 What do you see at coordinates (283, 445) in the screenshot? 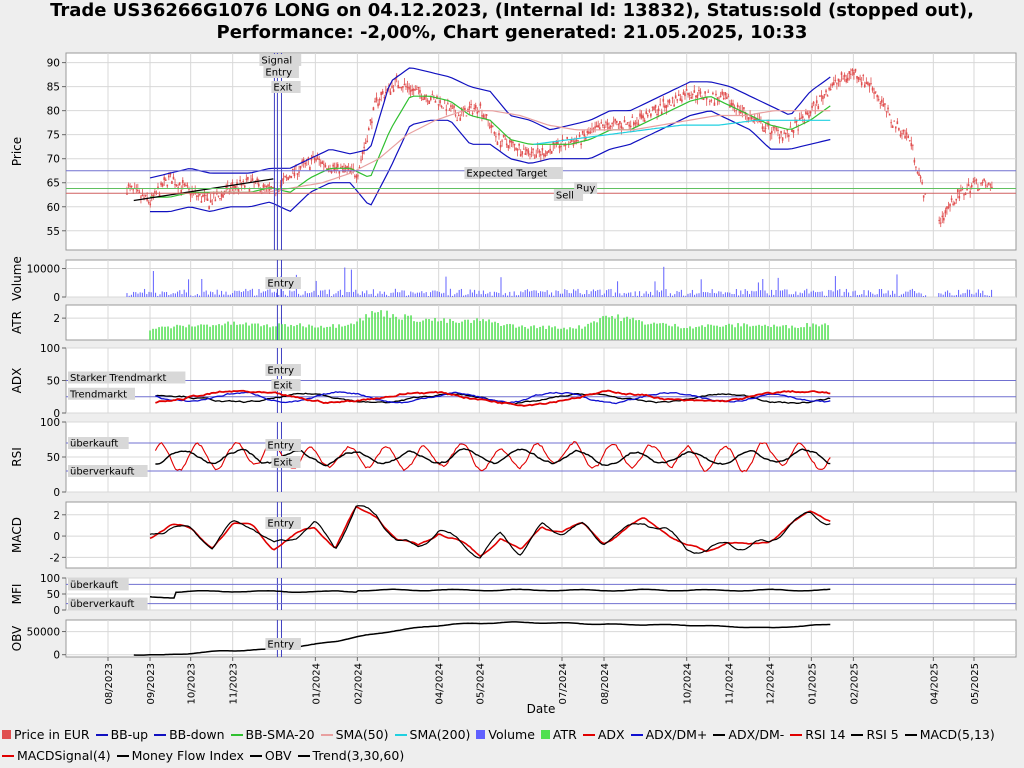
I see `rsi-entry-label-bg` at bounding box center [283, 445].